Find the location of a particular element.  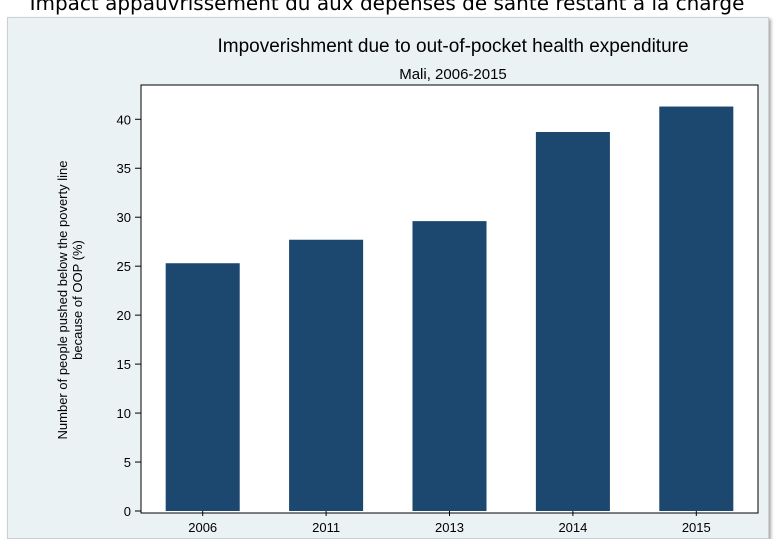

x-tick-label: 2014 is located at coordinates (572, 526).